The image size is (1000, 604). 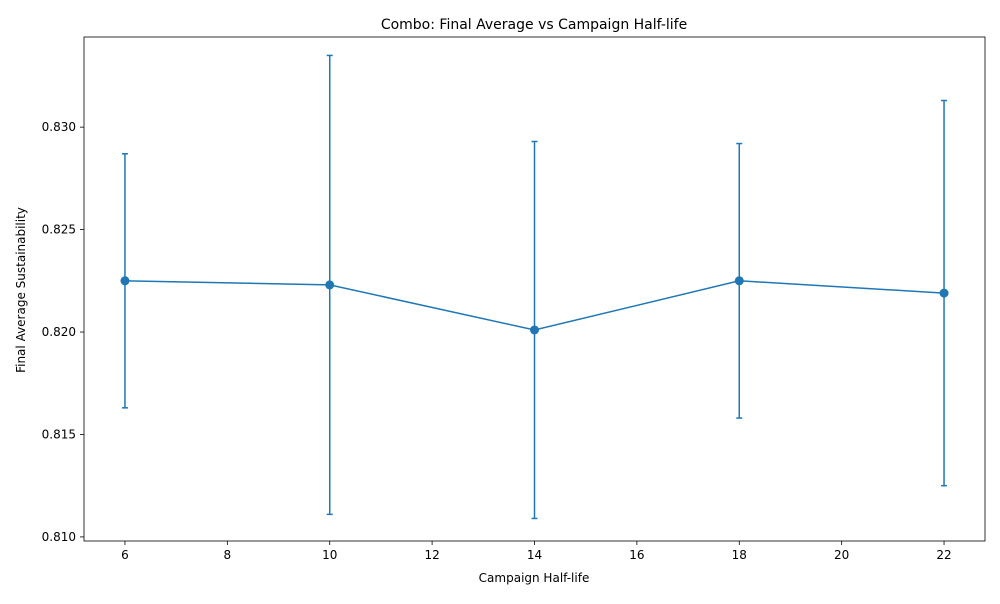 What do you see at coordinates (59, 127) in the screenshot?
I see `y-tick-label: 0.830` at bounding box center [59, 127].